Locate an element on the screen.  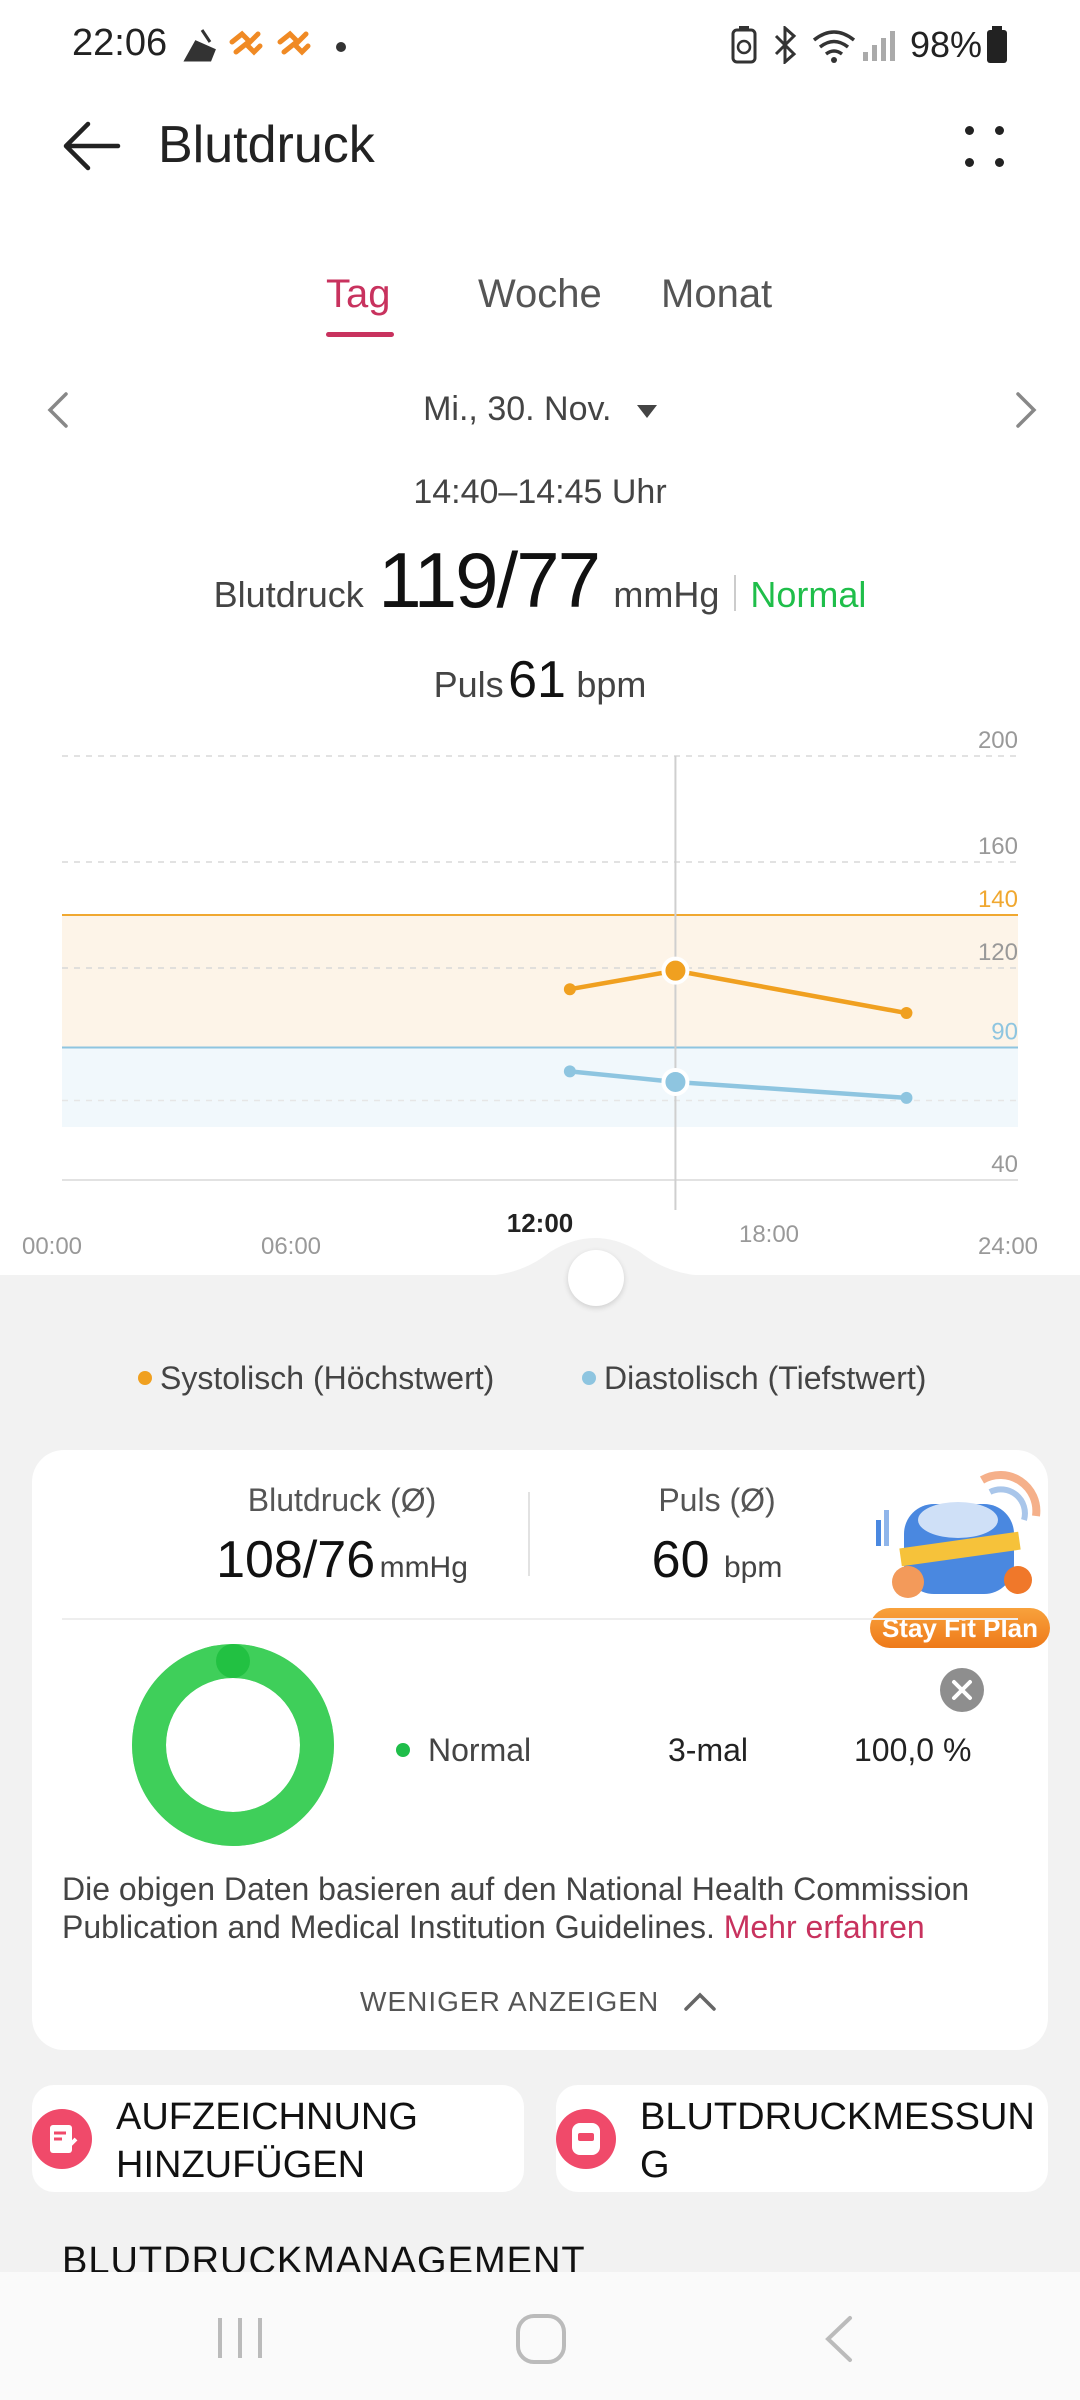
tab-day: Tag is located at coordinates (358, 294).